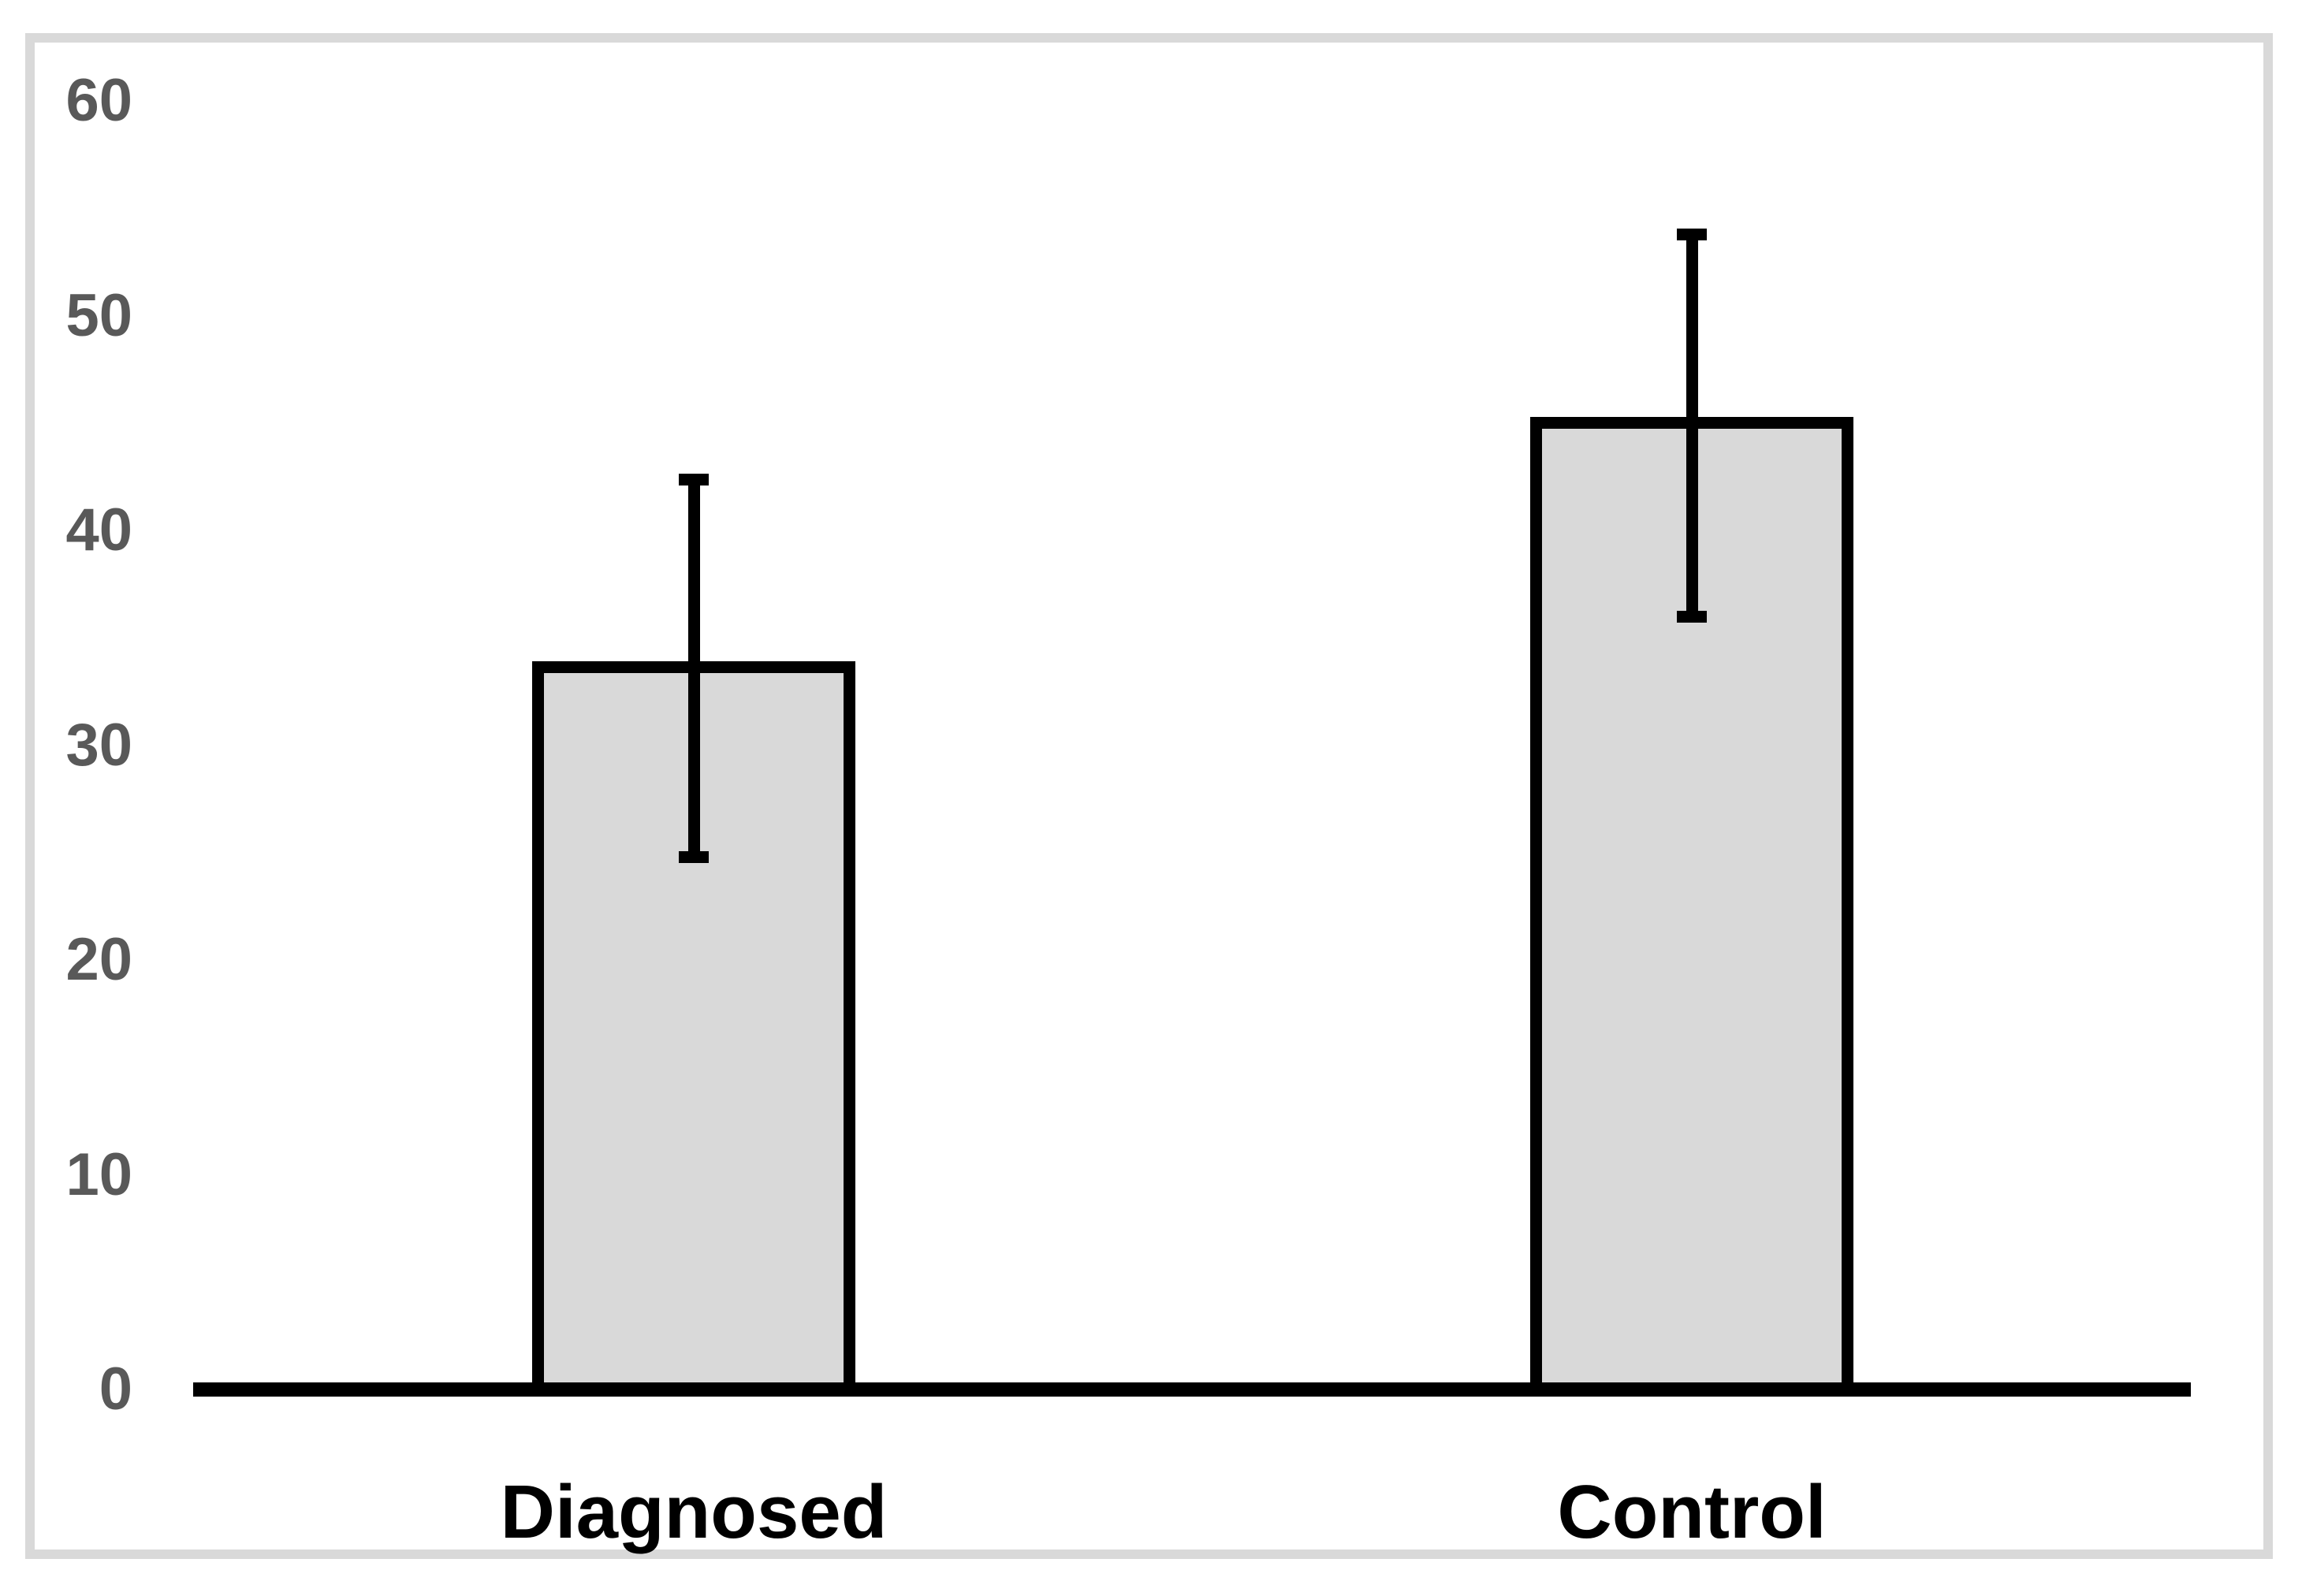 This screenshot has height=1596, width=2302. I want to click on y-tick-label-40: 40, so click(98, 531).